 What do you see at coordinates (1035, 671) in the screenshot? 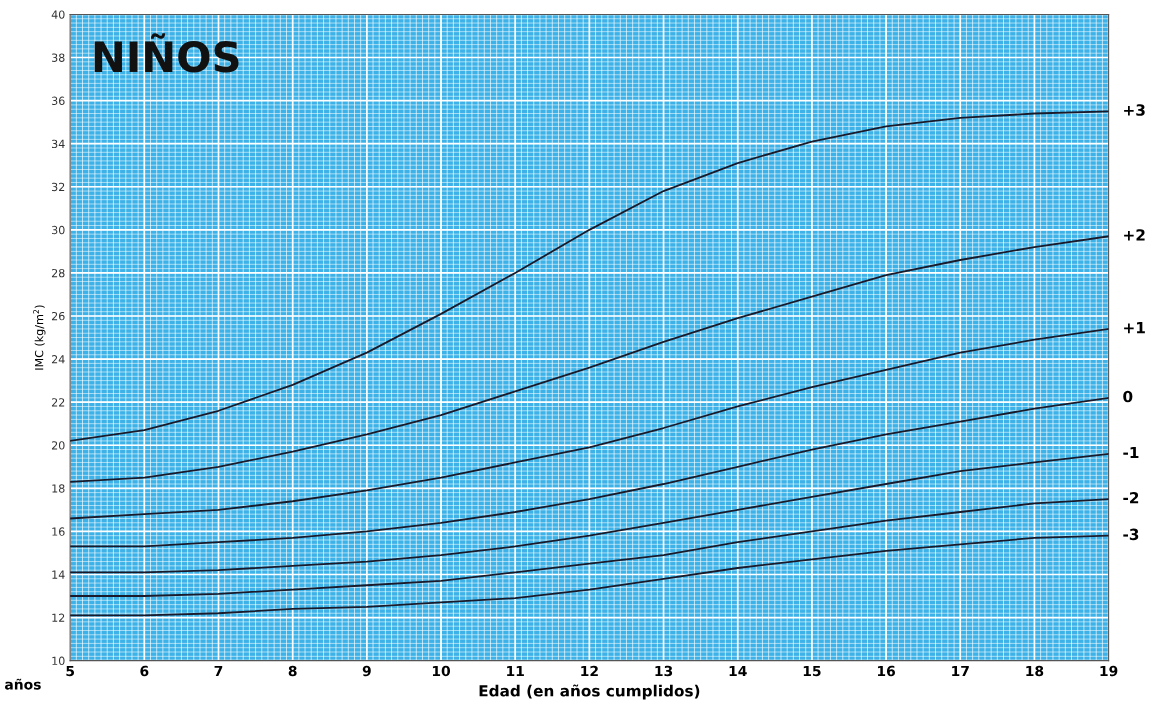
I see `x-tick-label: 18` at bounding box center [1035, 671].